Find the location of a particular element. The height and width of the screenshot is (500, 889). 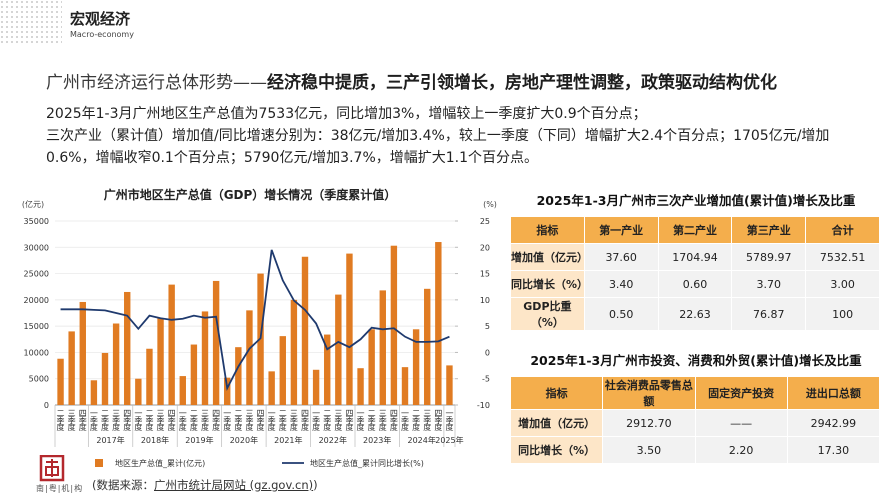

cell: 3.50 is located at coordinates (649, 450).